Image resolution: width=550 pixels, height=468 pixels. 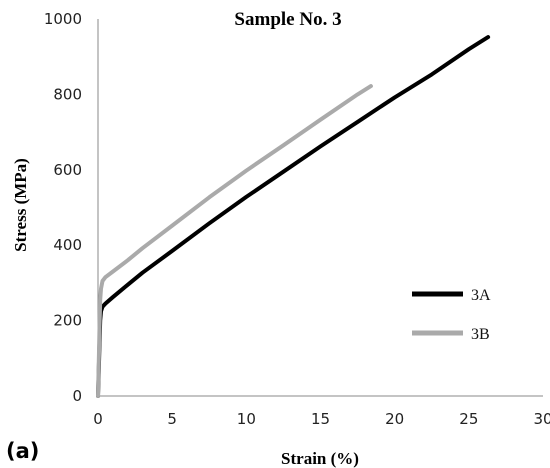 I want to click on y-tick-label: 0, so click(x=77, y=396).